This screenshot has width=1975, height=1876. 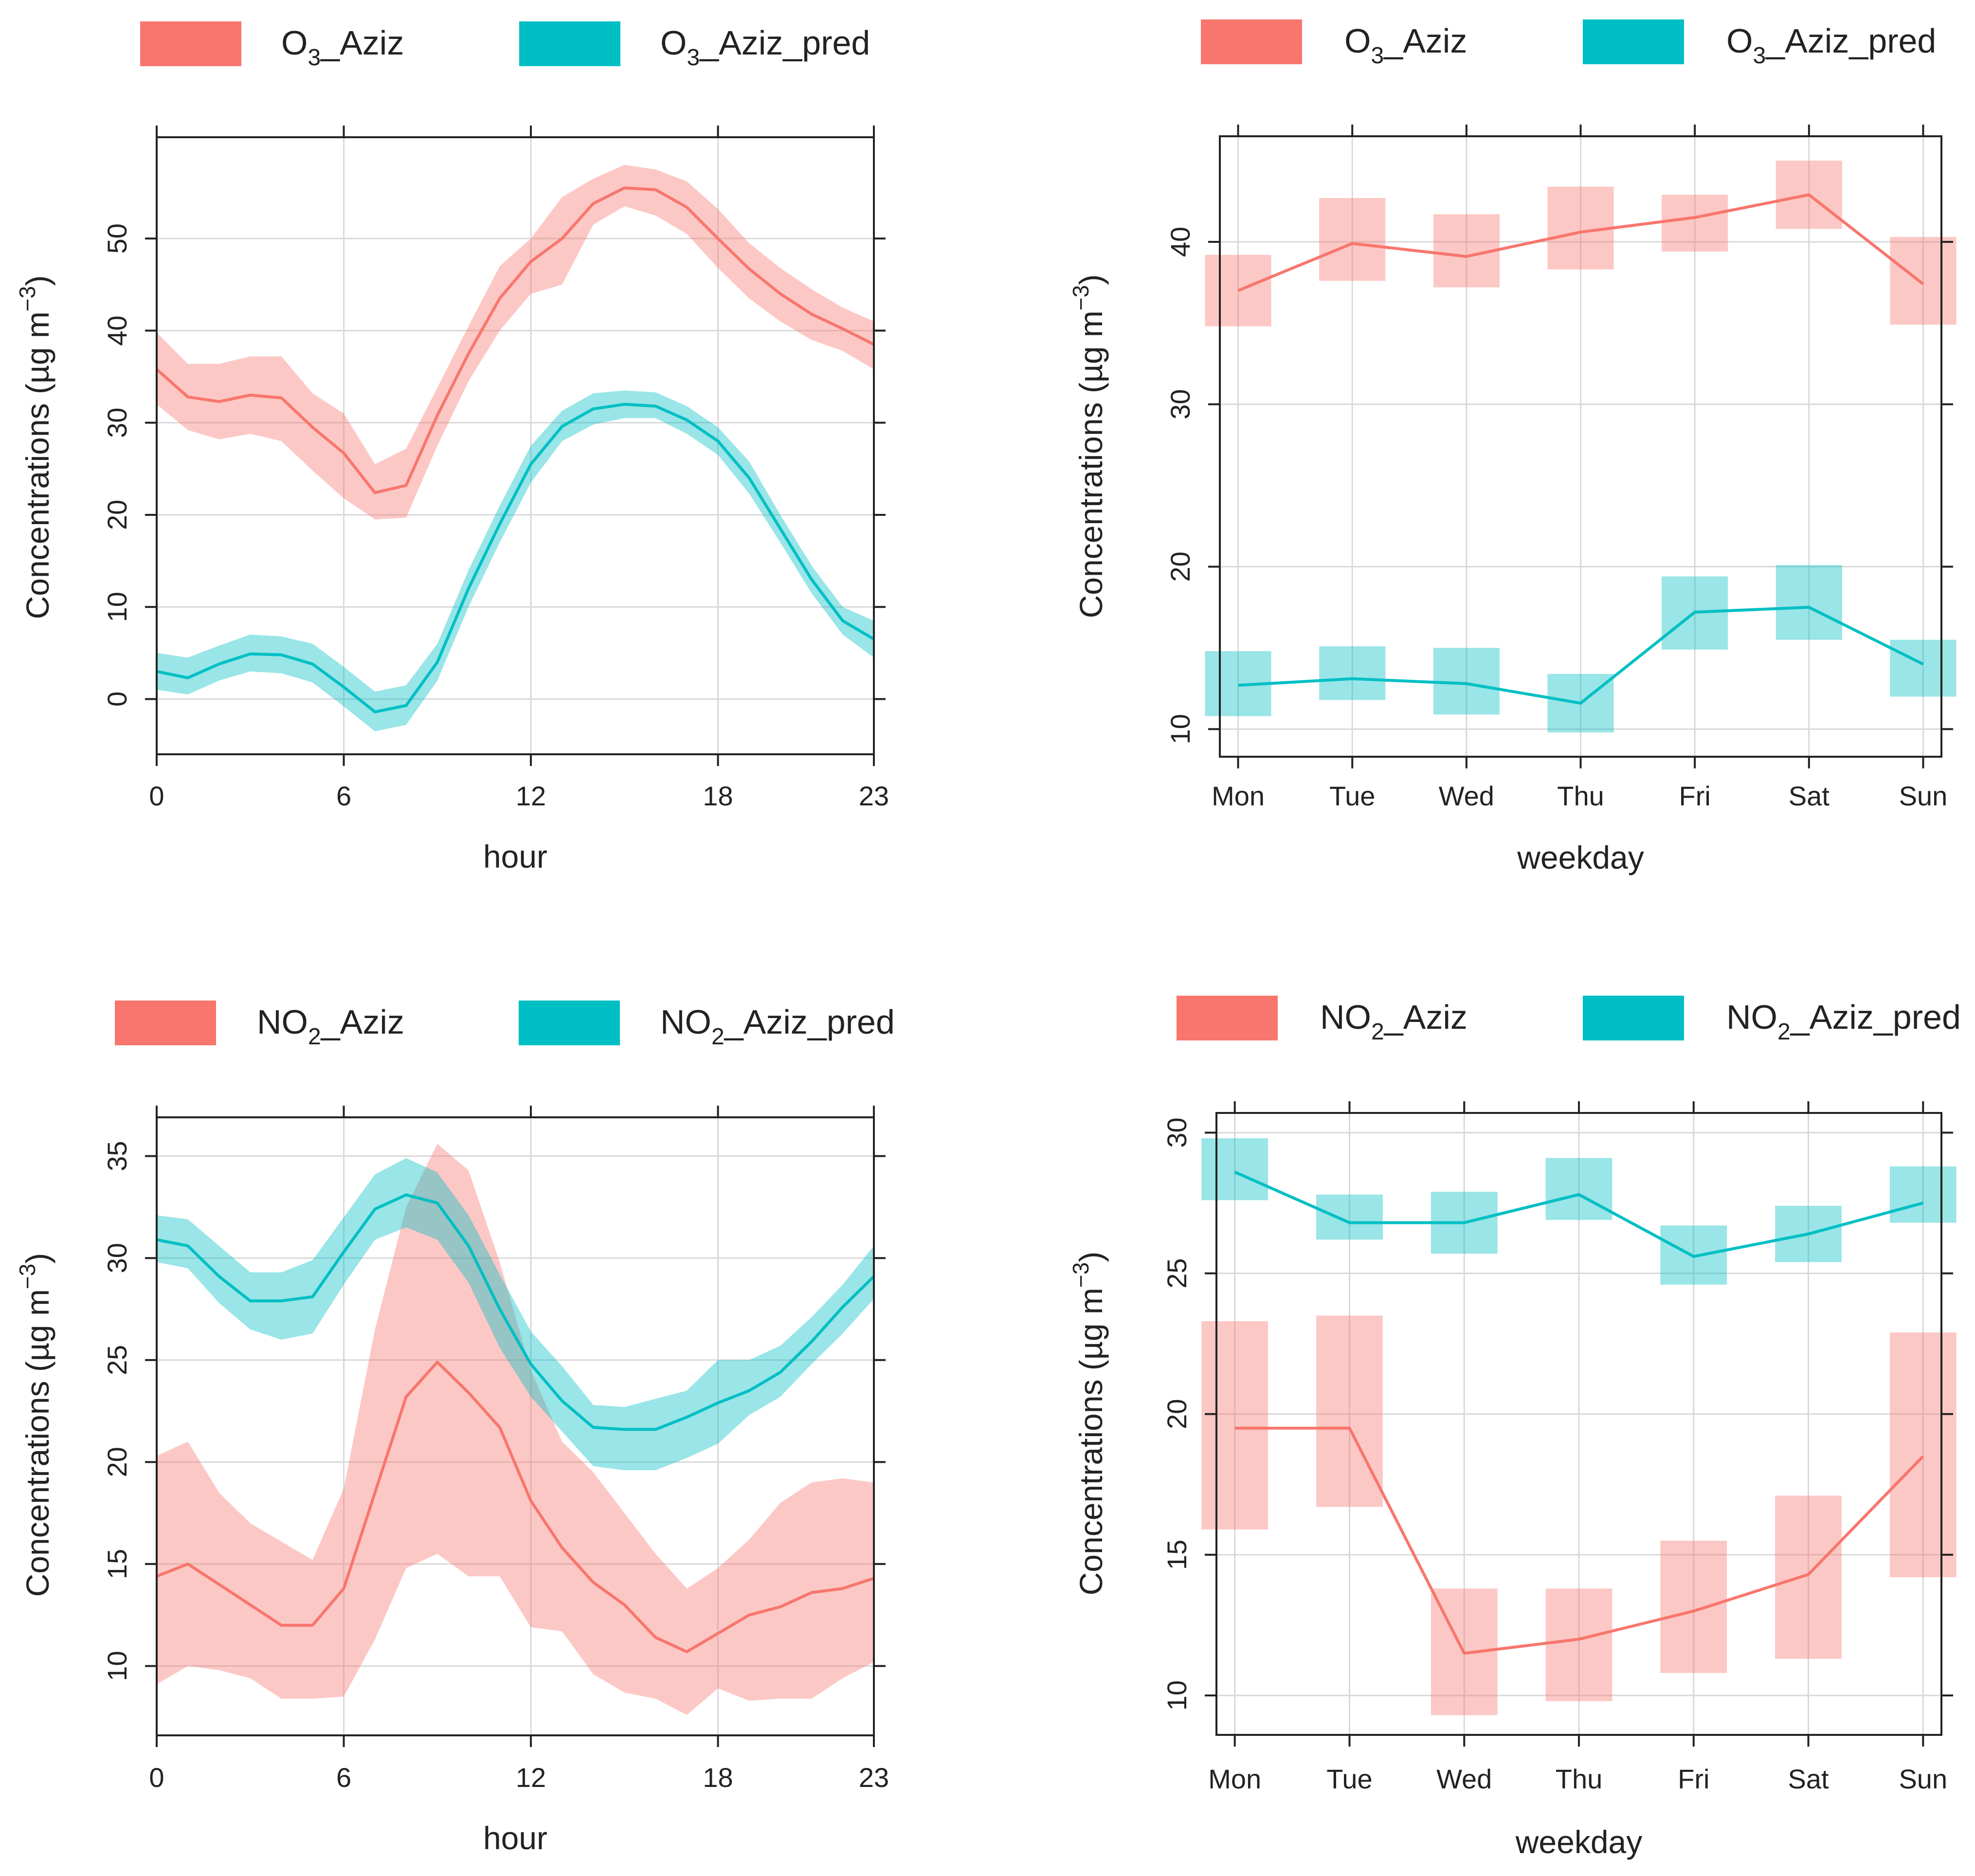 What do you see at coordinates (1923, 1779) in the screenshot?
I see `x-tick-label-Sun: Sun` at bounding box center [1923, 1779].